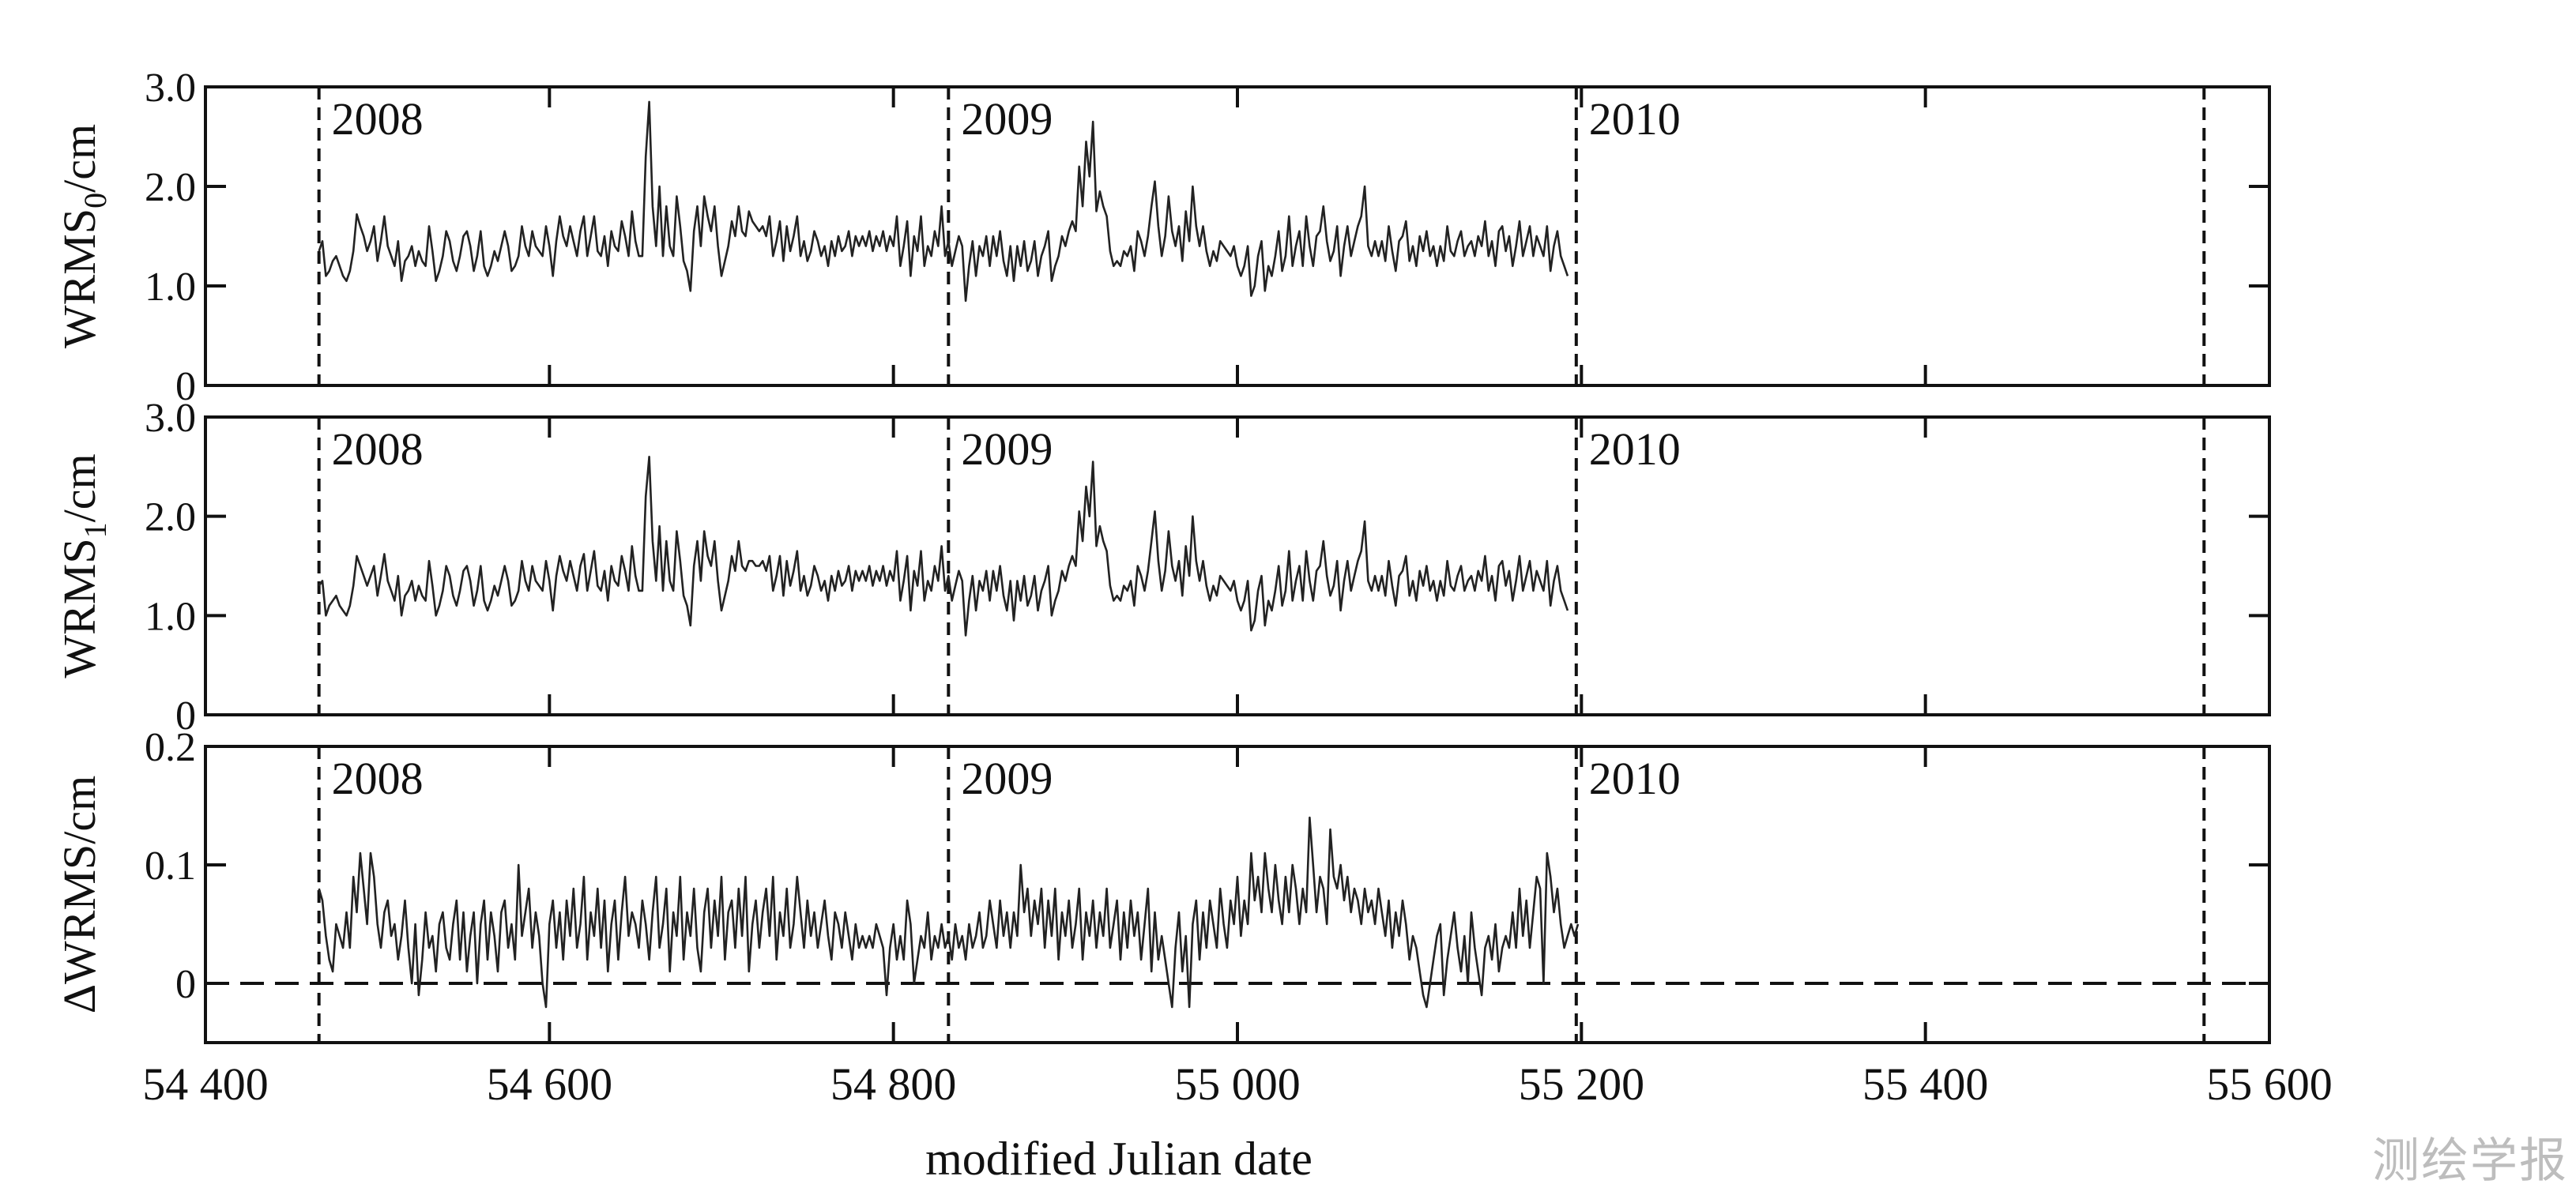  Describe the element at coordinates (2269, 1084) in the screenshot. I see `x-tick-label: 55 600` at that location.